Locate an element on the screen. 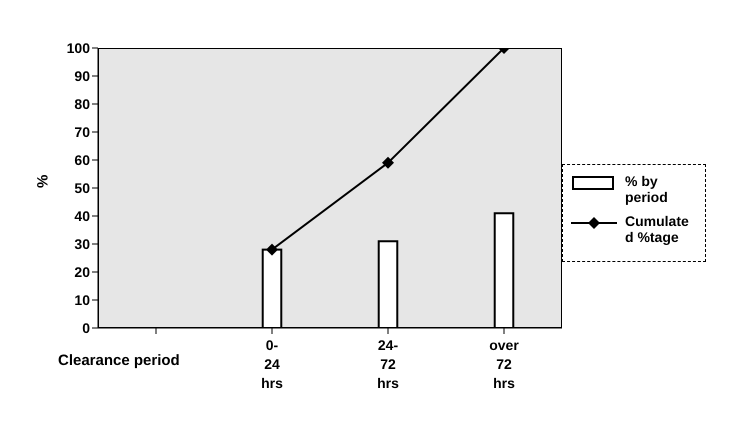 This screenshot has width=734, height=430. x-tick-label: 0-24 hrs is located at coordinates (272, 364).